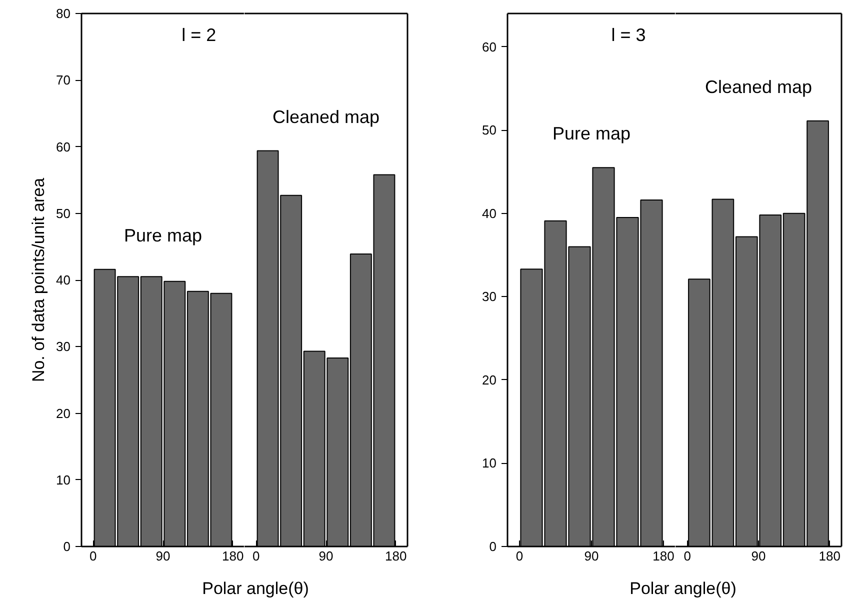 Image resolution: width=852 pixels, height=604 pixels. I want to click on y-tick-label: 80, so click(63, 13).